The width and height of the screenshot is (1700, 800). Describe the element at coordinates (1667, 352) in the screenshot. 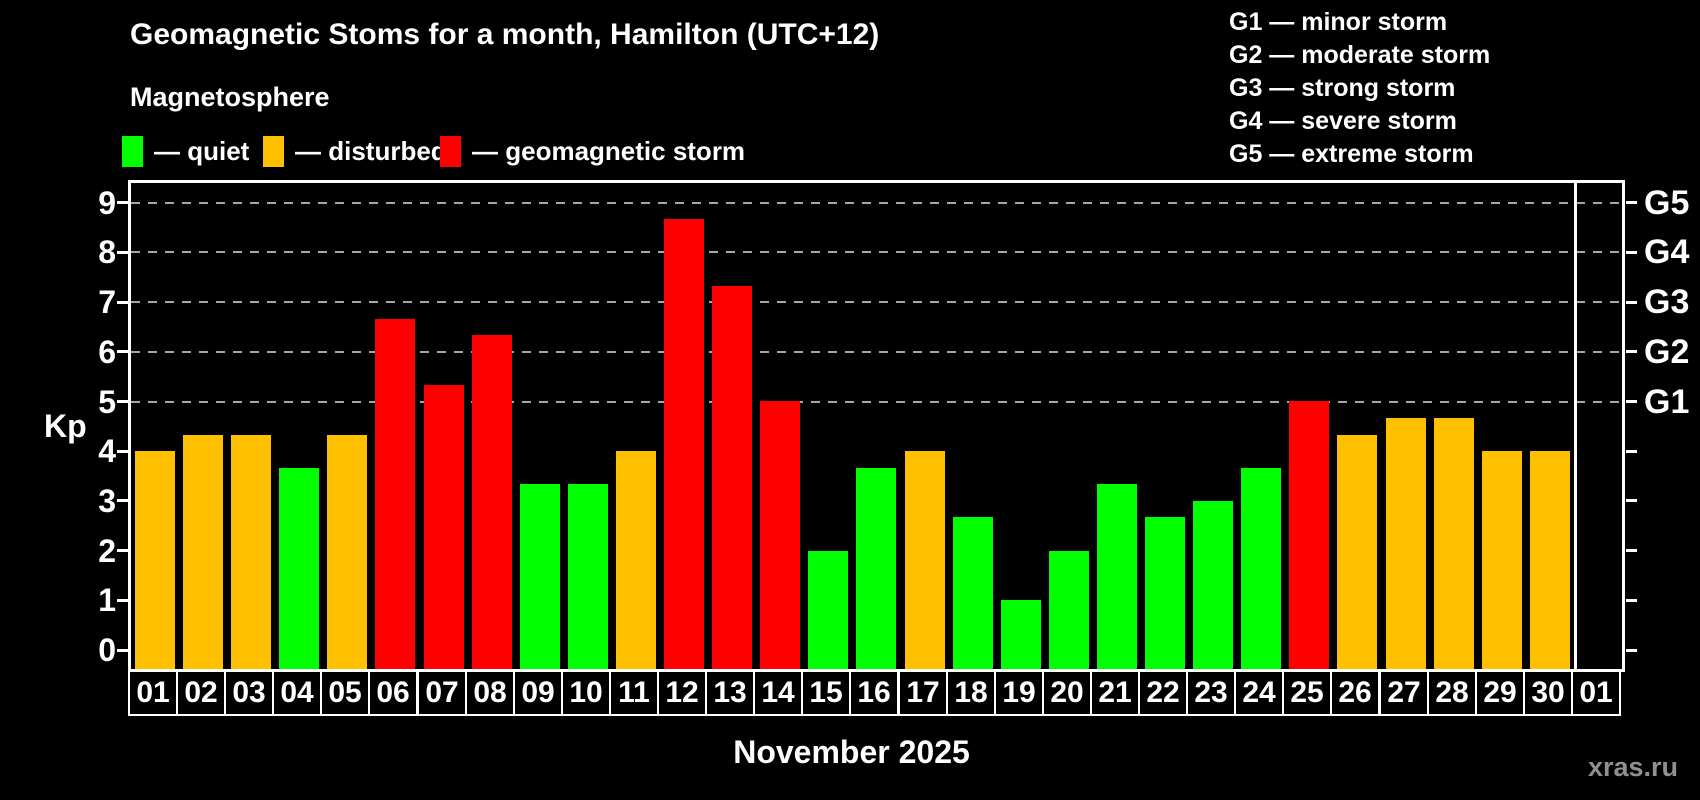

I see `g-scale-label-g2: G2` at that location.